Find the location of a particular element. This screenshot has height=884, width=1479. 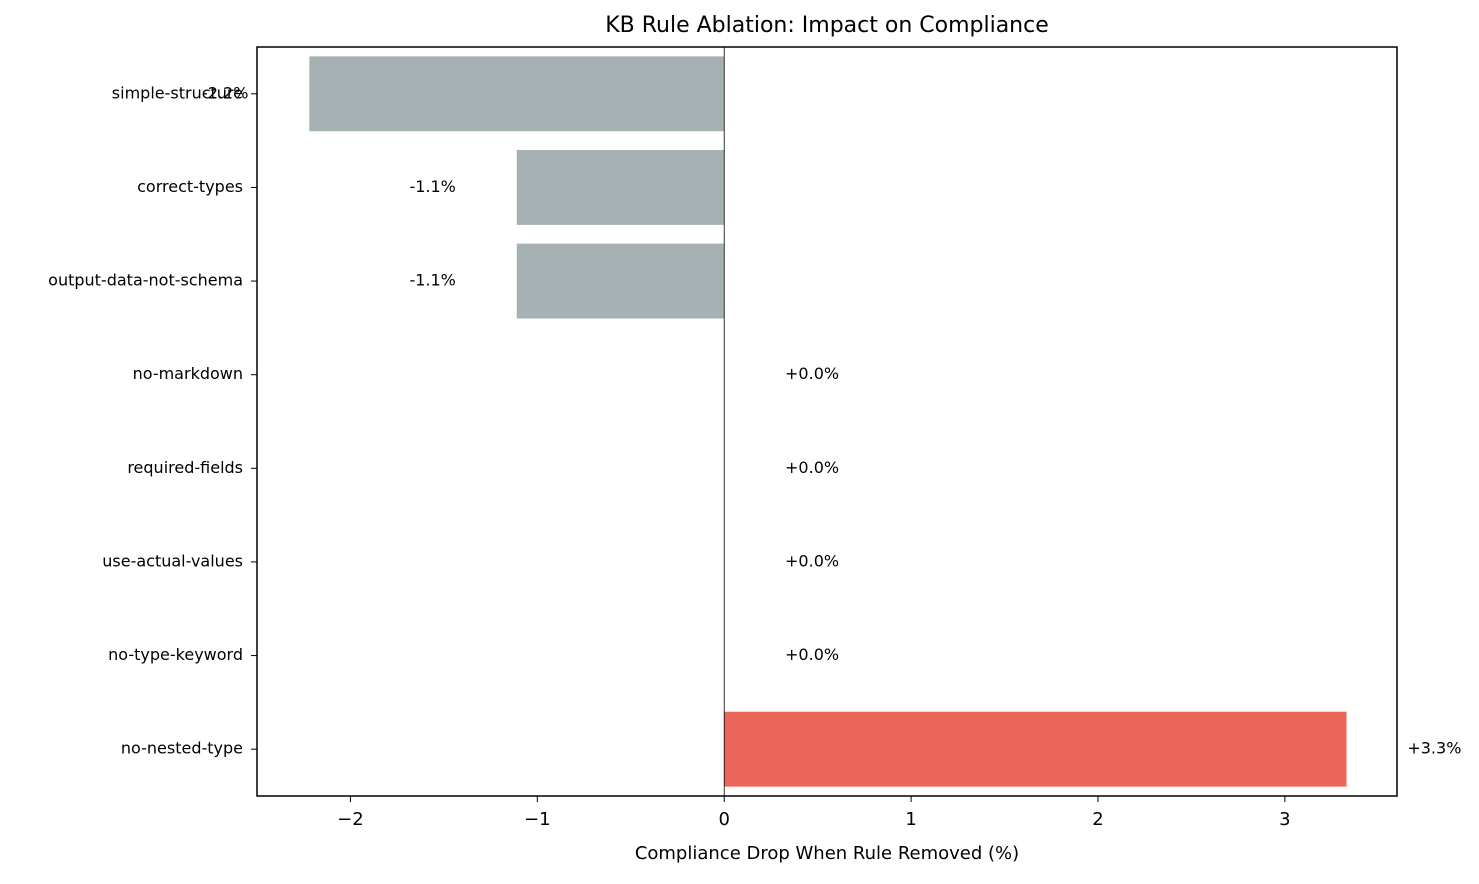

y-tick-label: simple-structure is located at coordinates (177, 92).